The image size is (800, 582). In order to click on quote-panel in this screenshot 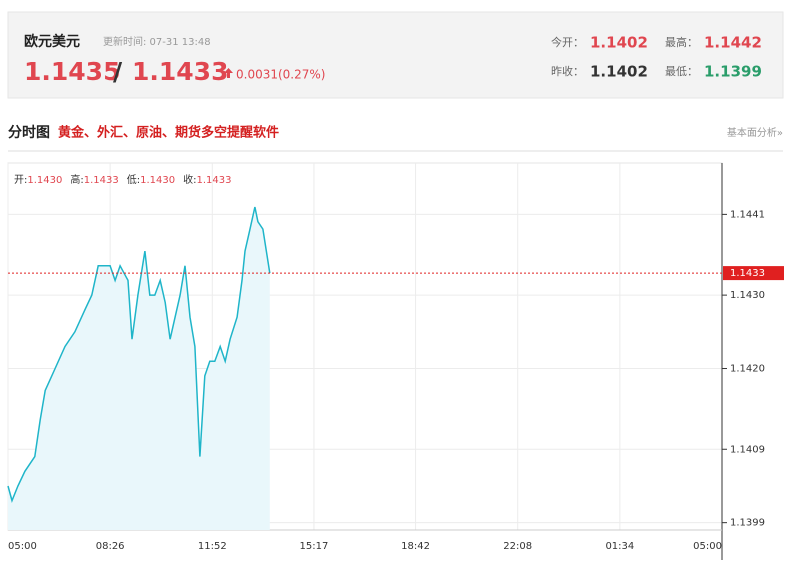, I will do `click(395, 55)`.